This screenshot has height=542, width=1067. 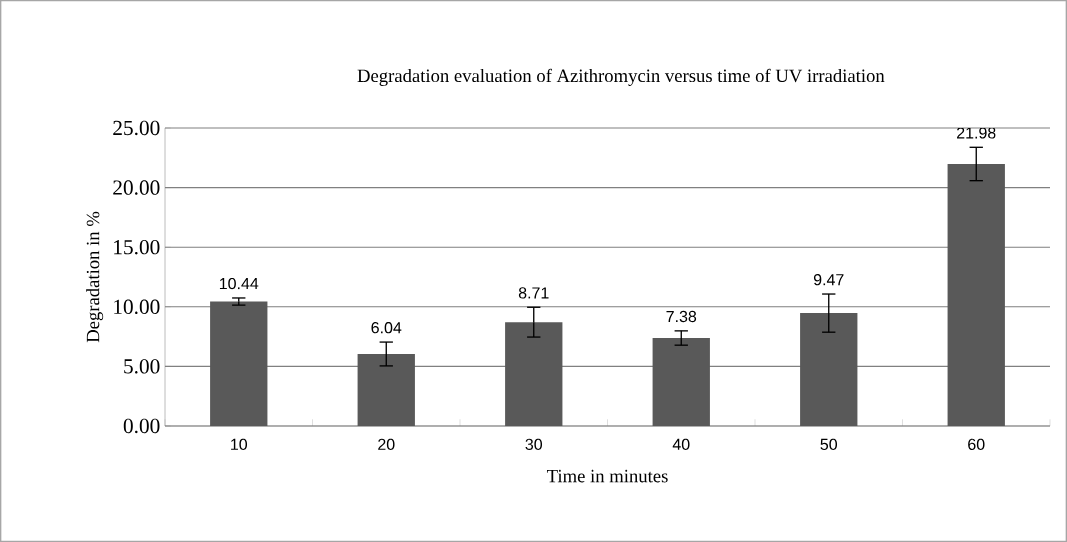 What do you see at coordinates (976, 444) in the screenshot?
I see `x-tick-label: 60` at bounding box center [976, 444].